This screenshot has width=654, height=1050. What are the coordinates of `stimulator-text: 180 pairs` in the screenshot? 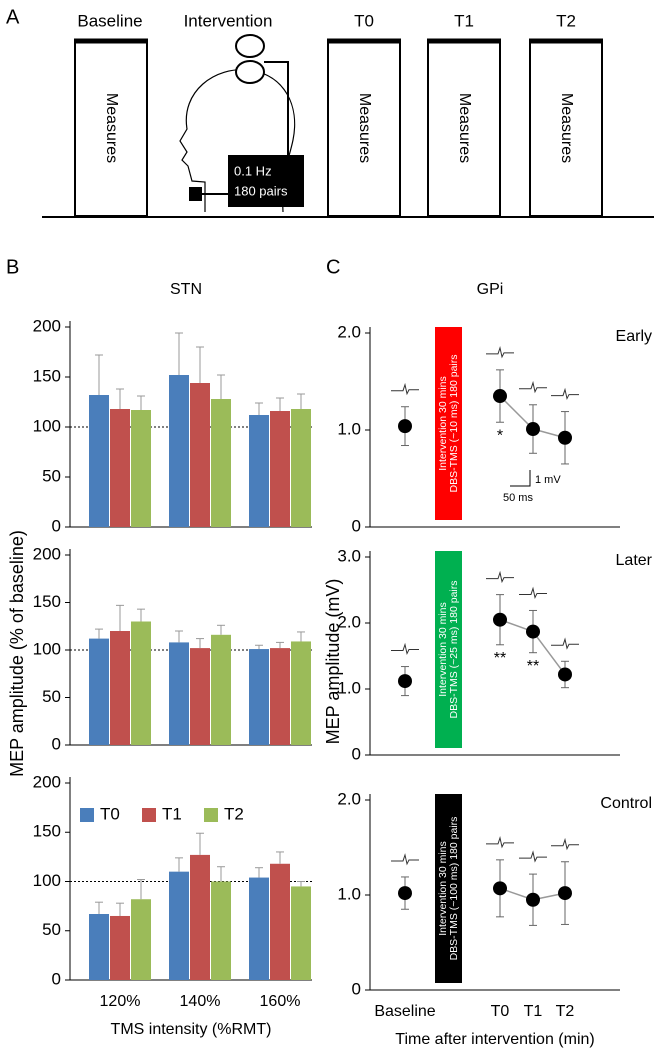 It's located at (261, 190).